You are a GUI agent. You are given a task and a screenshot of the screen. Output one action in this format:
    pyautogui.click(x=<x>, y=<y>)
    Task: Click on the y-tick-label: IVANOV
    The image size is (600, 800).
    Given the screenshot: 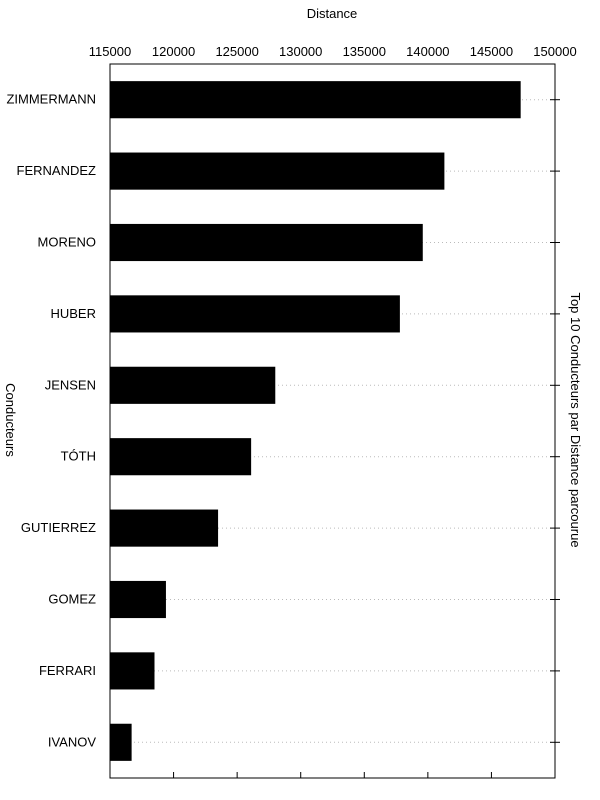 What is the action you would take?
    pyautogui.click(x=72, y=741)
    